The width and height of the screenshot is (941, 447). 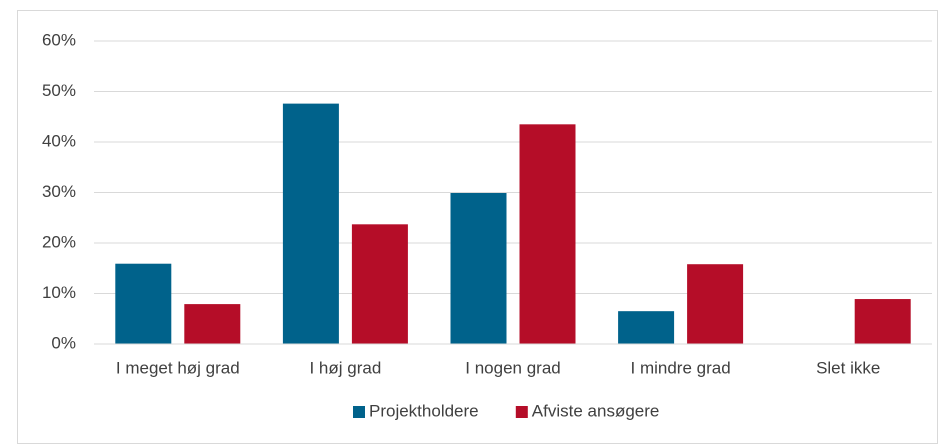 I want to click on x-tick-label: I høj grad, so click(x=345, y=367).